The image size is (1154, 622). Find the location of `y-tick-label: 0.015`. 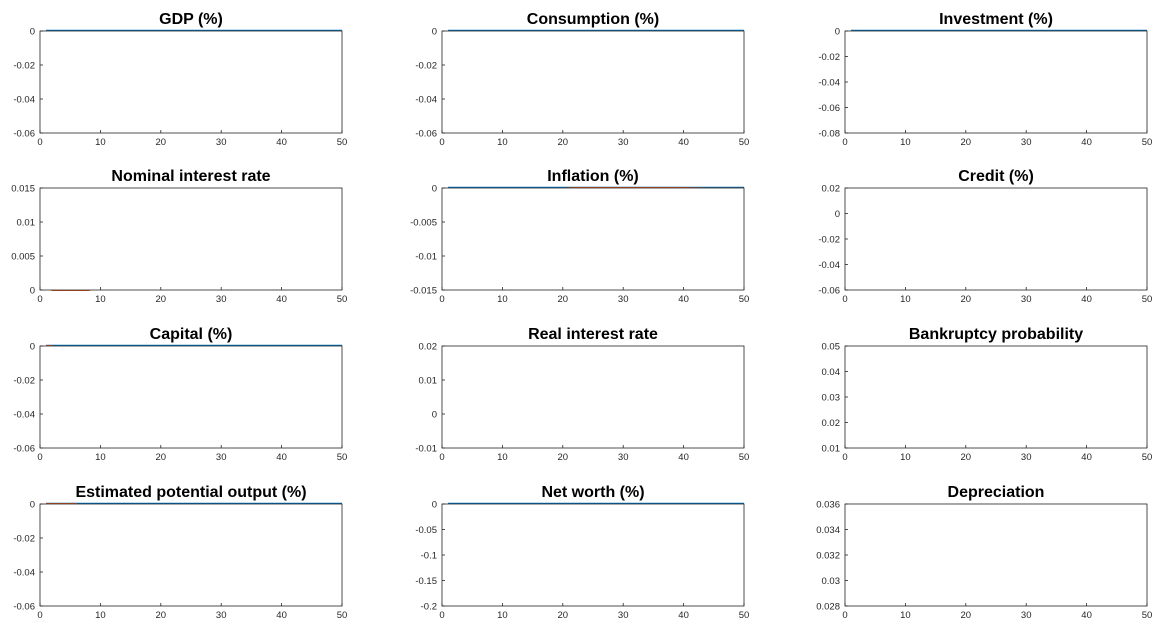

y-tick-label: 0.015 is located at coordinates (23, 189).